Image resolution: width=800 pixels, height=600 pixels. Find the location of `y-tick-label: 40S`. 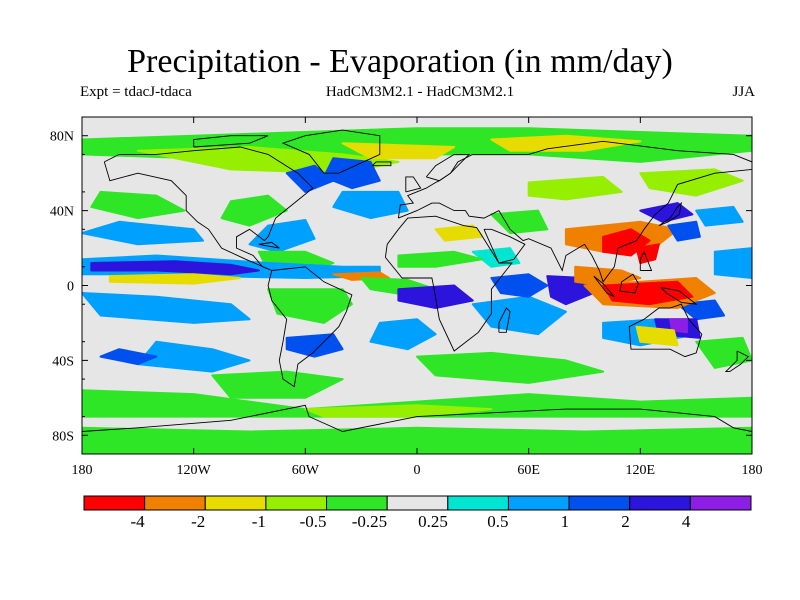

y-tick-label: 40S is located at coordinates (63, 361).